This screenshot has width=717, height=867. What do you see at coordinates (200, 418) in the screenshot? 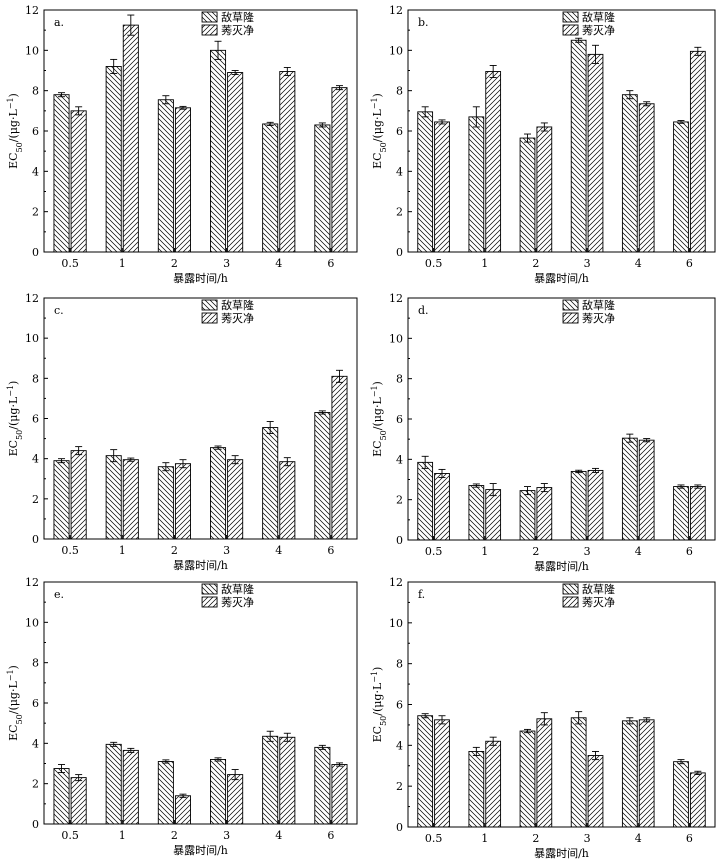
I see `plot-frame` at bounding box center [200, 418].